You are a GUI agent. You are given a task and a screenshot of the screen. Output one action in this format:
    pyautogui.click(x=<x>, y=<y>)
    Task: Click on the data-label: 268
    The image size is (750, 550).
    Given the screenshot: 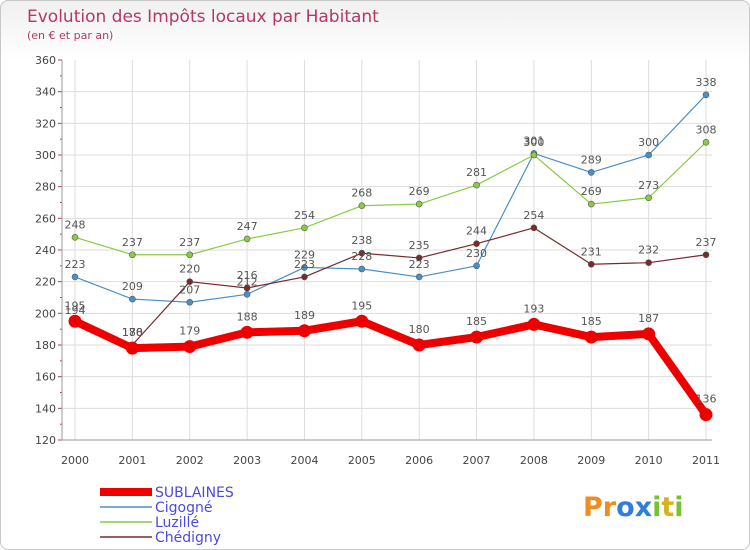 What is the action you would take?
    pyautogui.click(x=361, y=193)
    